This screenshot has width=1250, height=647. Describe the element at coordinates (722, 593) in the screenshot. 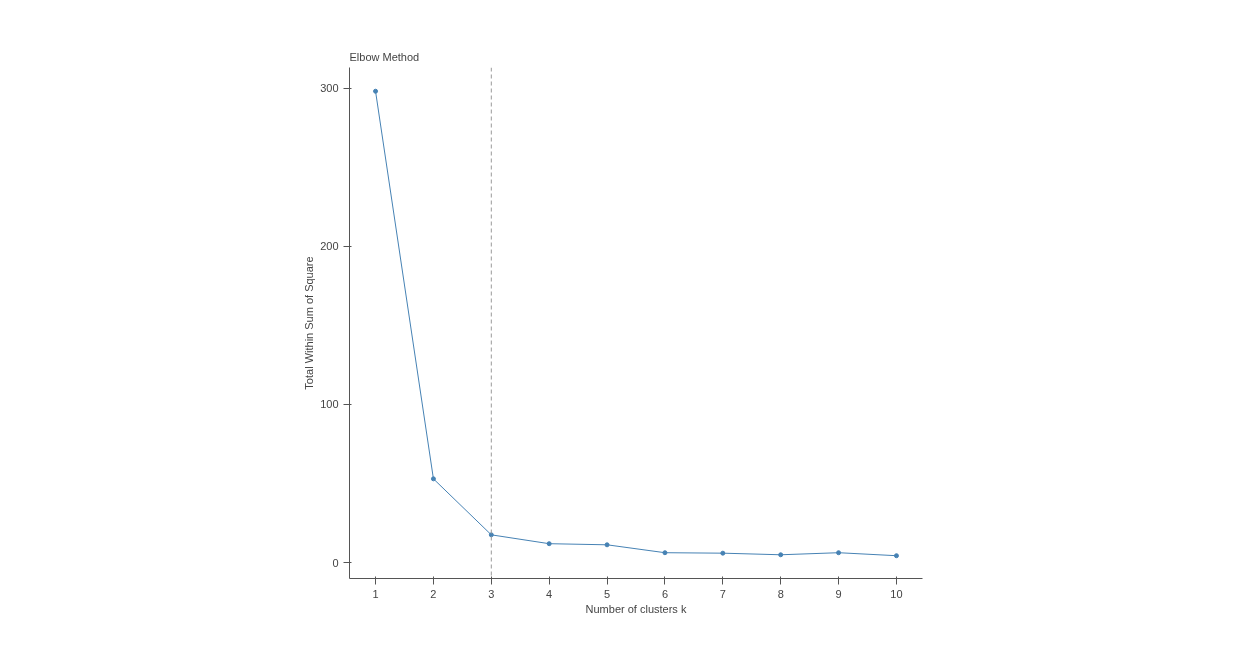

I see `x-tick-label: 7` at that location.